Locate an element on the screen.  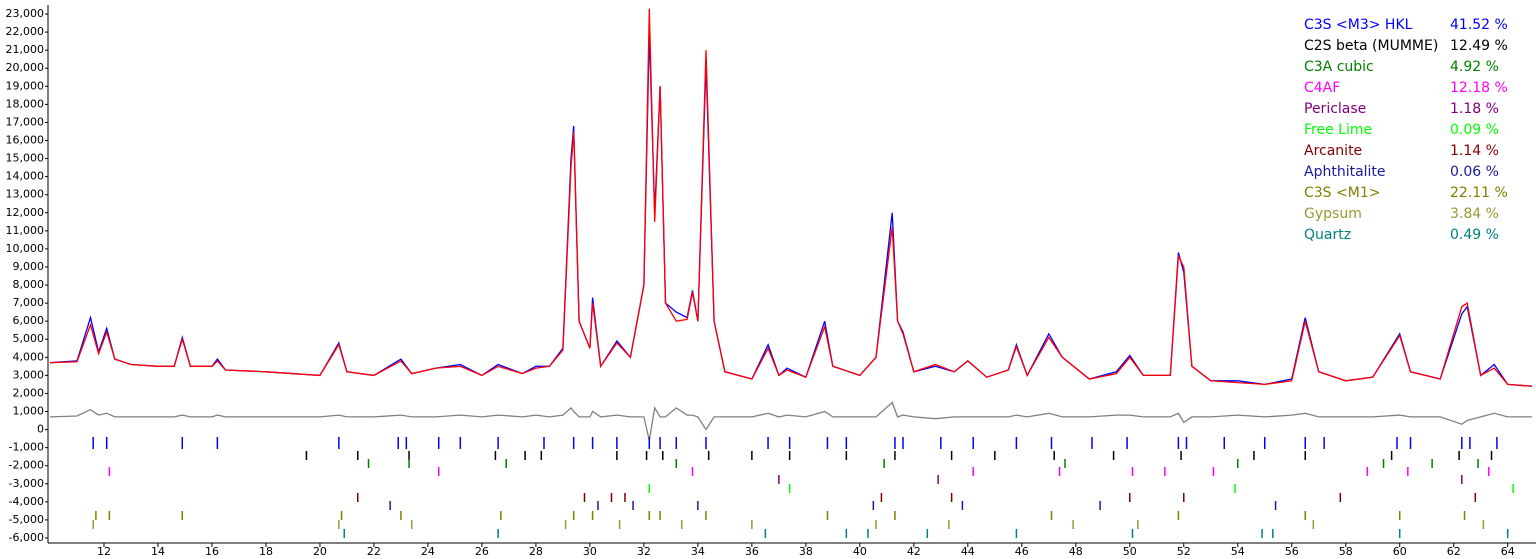
y-tick-label: -4,000 is located at coordinates (26, 501).